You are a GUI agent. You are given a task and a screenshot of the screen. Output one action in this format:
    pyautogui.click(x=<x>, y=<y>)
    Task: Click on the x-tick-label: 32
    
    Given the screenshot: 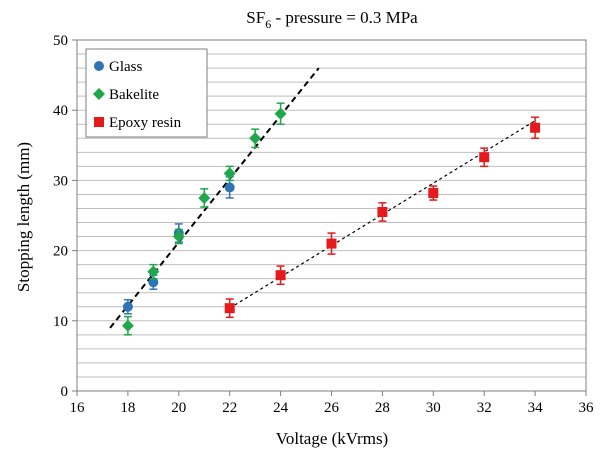 What is the action you would take?
    pyautogui.click(x=484, y=408)
    